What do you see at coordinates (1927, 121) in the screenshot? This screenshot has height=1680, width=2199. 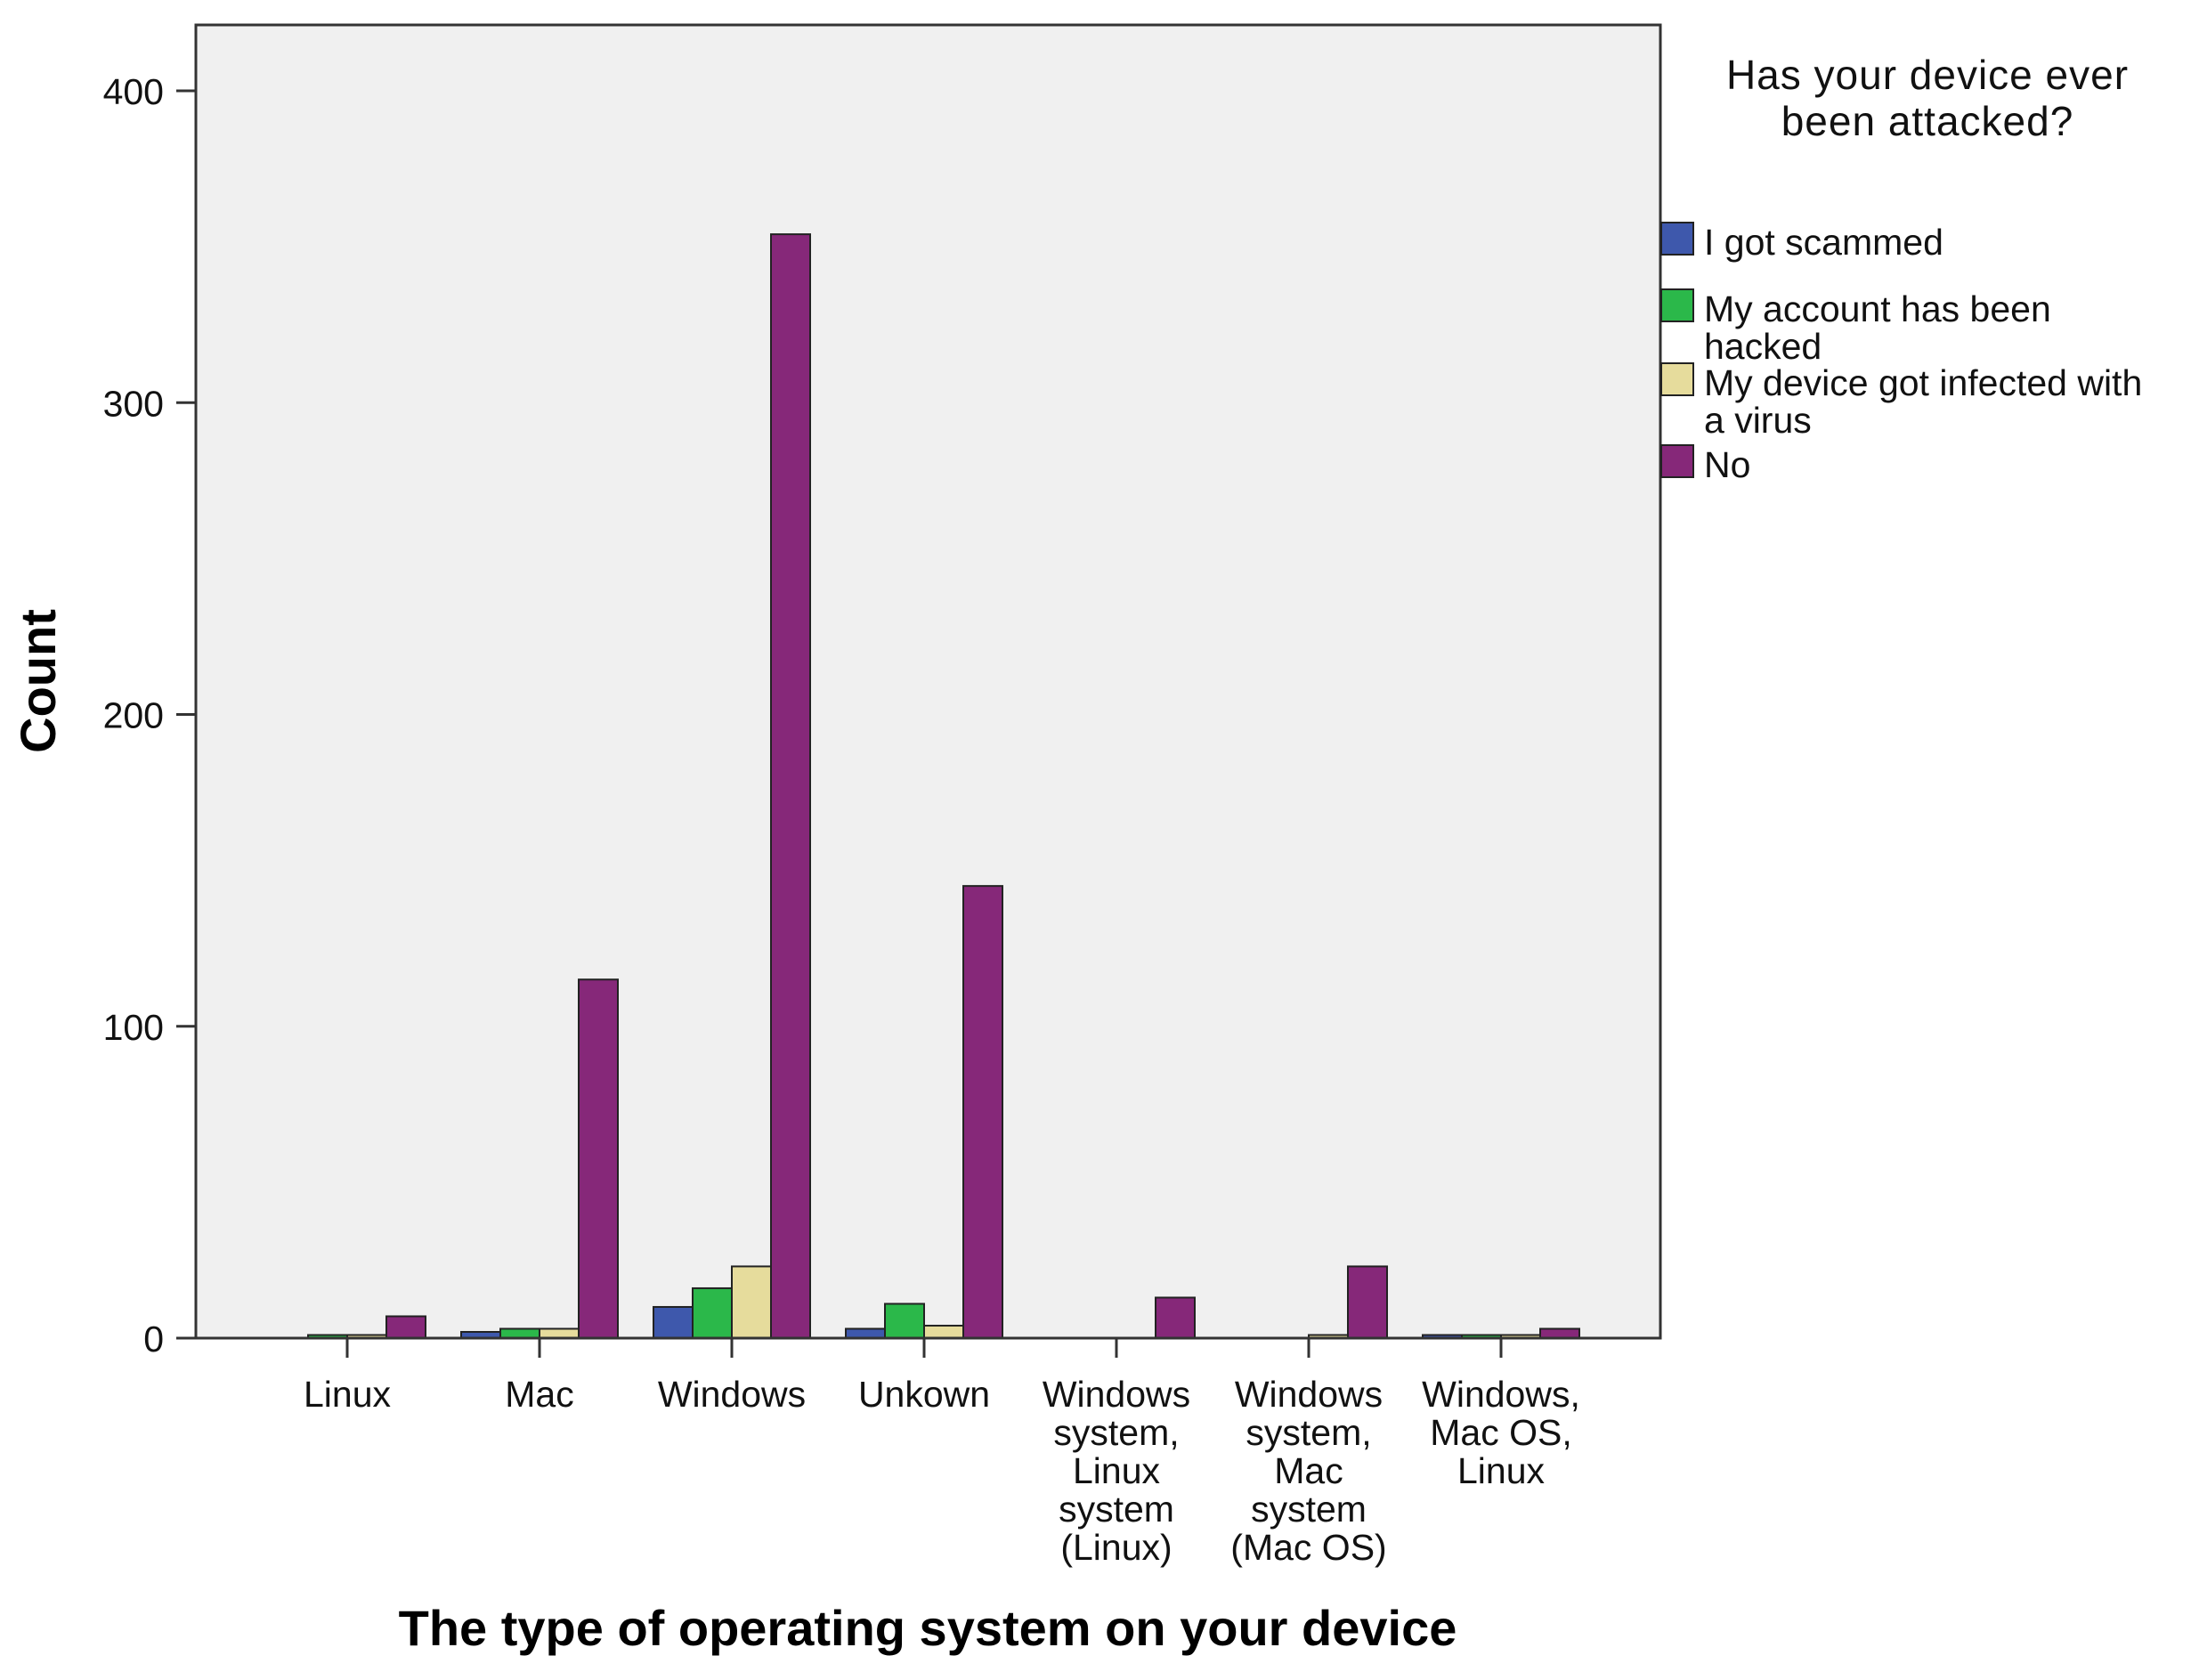 I see `legend-title-line: been attacked?` at bounding box center [1927, 121].